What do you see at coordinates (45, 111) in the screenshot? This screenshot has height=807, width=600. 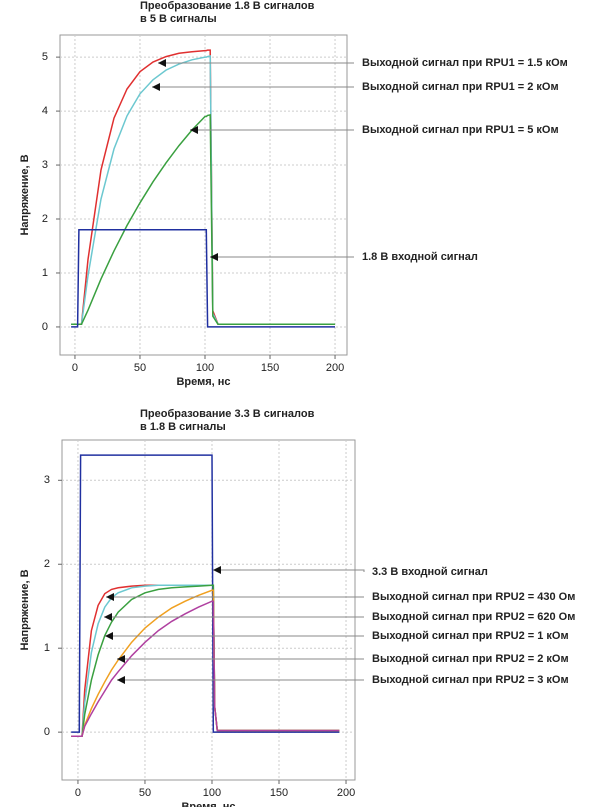 I see `y-tick-label: 4` at bounding box center [45, 111].